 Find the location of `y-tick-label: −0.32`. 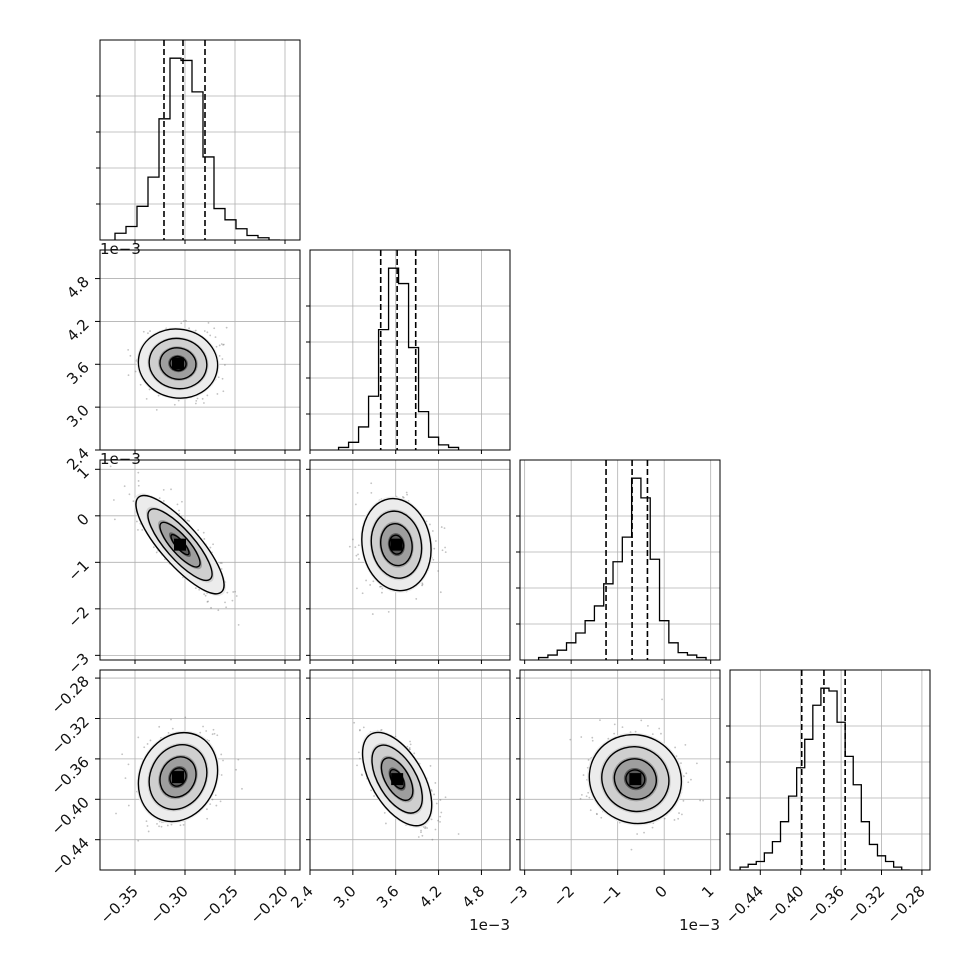

y-tick-label: −0.32 is located at coordinates (70, 735).